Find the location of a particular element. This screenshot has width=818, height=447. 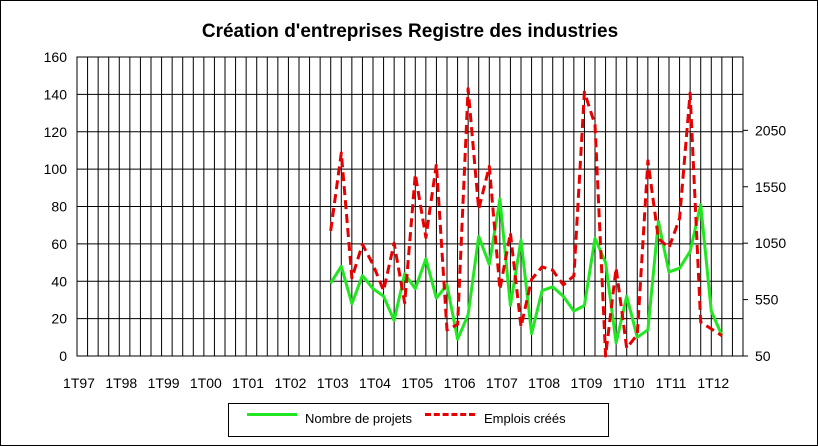

x-tick-label: 1T12 is located at coordinates (713, 383).